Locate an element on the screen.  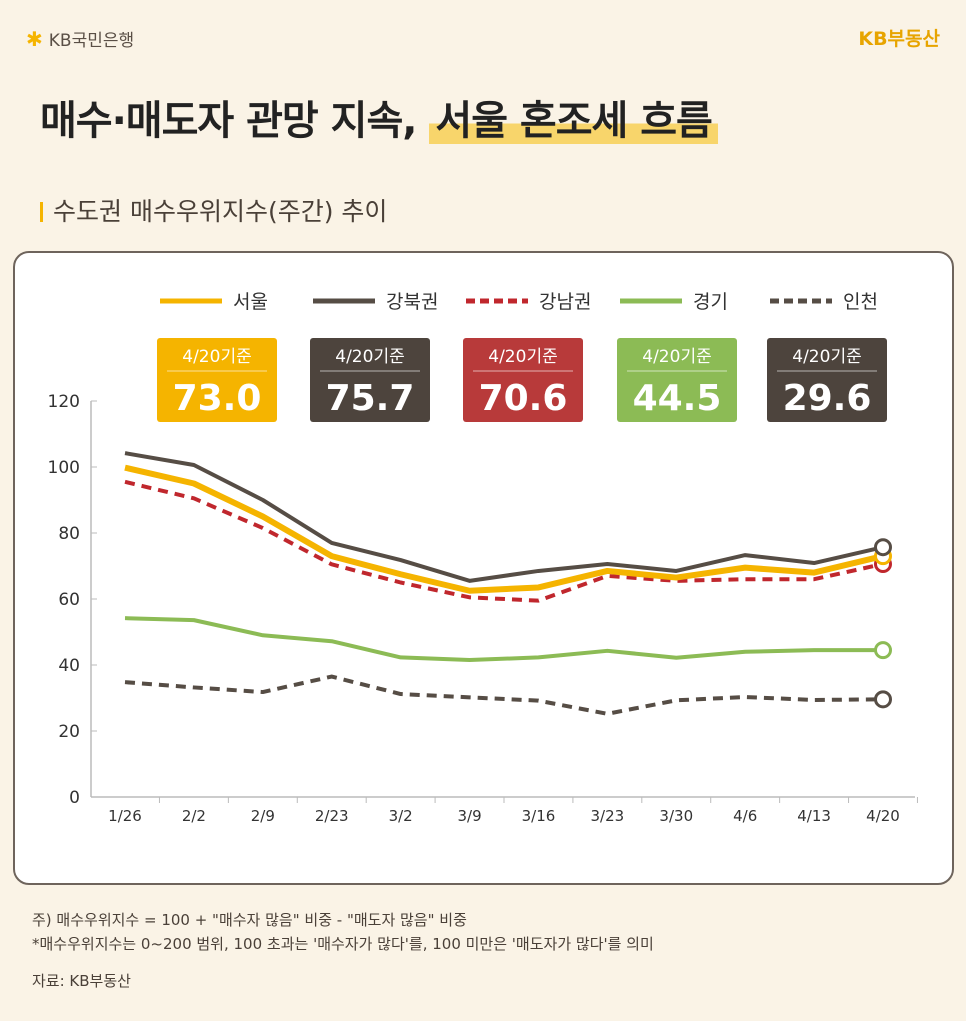
legend-label: 강남권 is located at coordinates (565, 302).